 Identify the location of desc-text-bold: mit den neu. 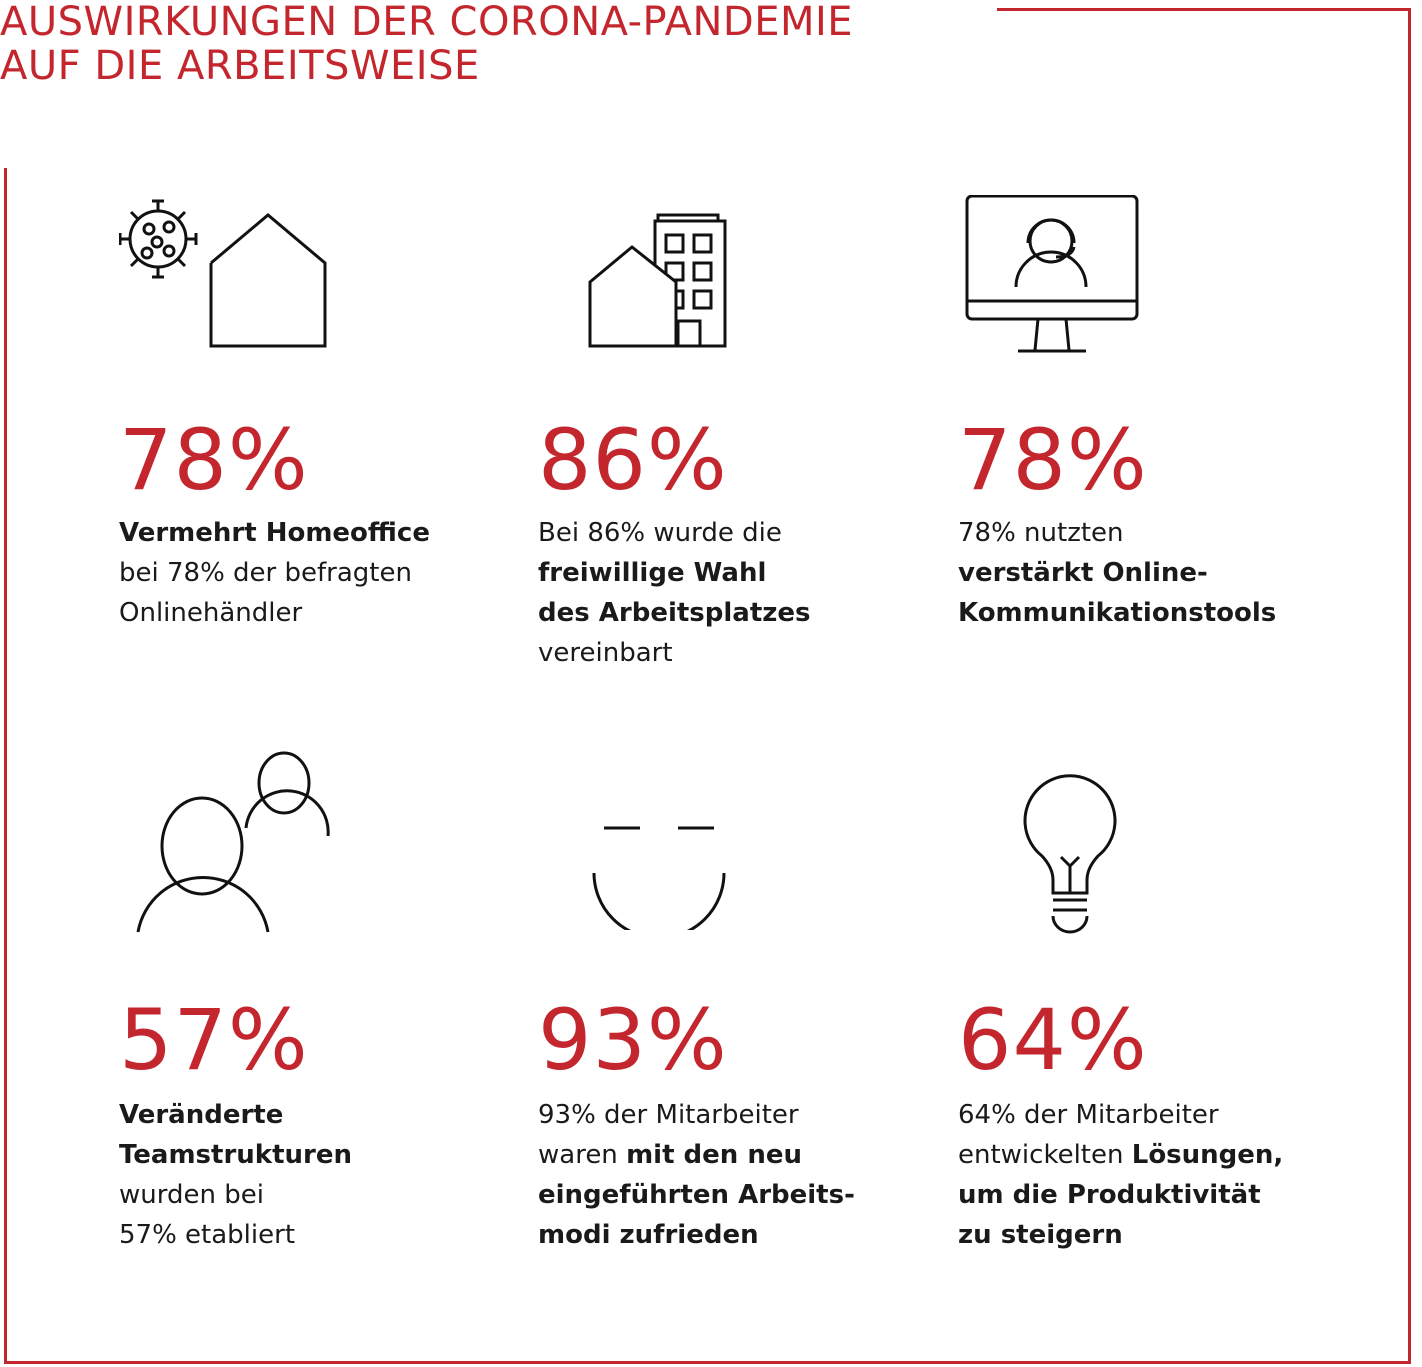
(714, 1155).